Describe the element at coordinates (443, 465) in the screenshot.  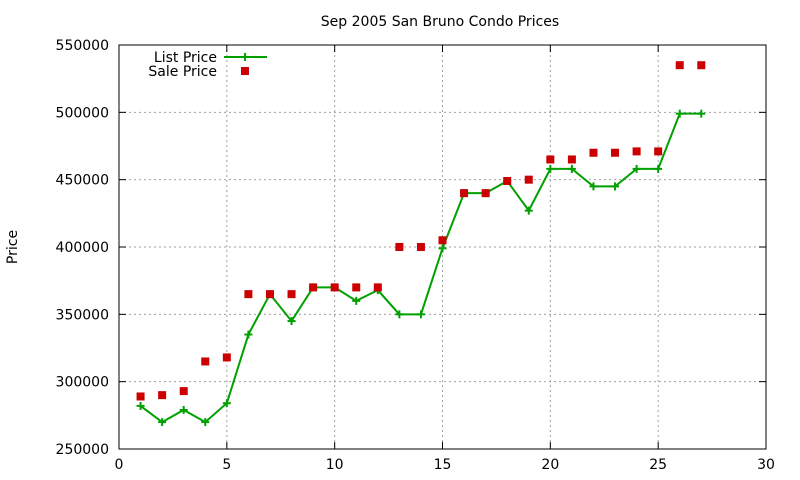
I see `x-tick-label: 15` at that location.